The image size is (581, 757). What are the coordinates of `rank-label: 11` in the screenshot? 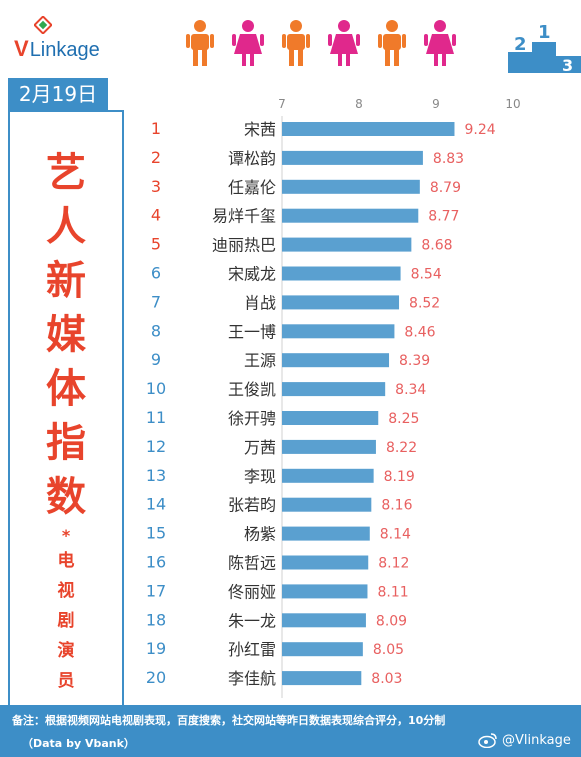 It's located at (156, 417).